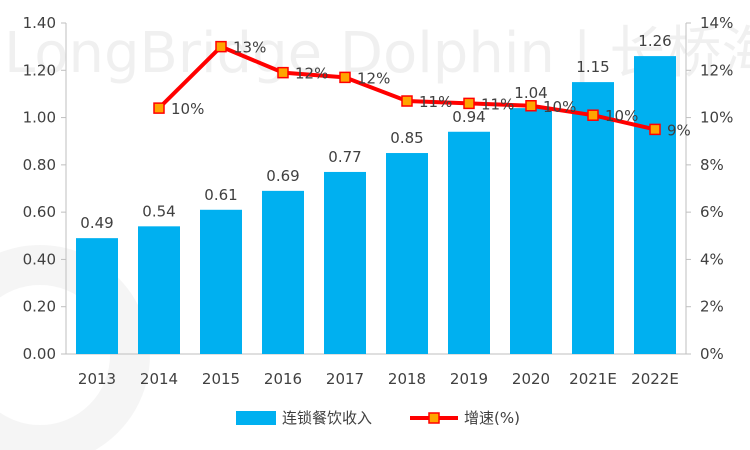 The image size is (750, 450). I want to click on bar-value-label: 0.85, so click(406, 138).